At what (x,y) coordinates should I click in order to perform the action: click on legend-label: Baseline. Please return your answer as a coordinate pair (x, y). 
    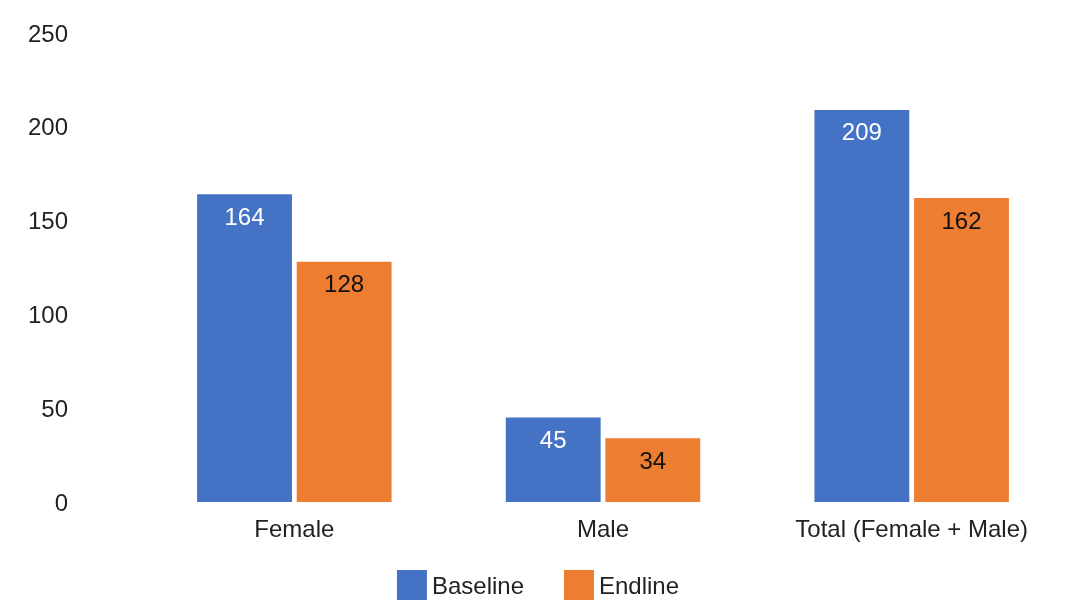
    Looking at the image, I should click on (477, 585).